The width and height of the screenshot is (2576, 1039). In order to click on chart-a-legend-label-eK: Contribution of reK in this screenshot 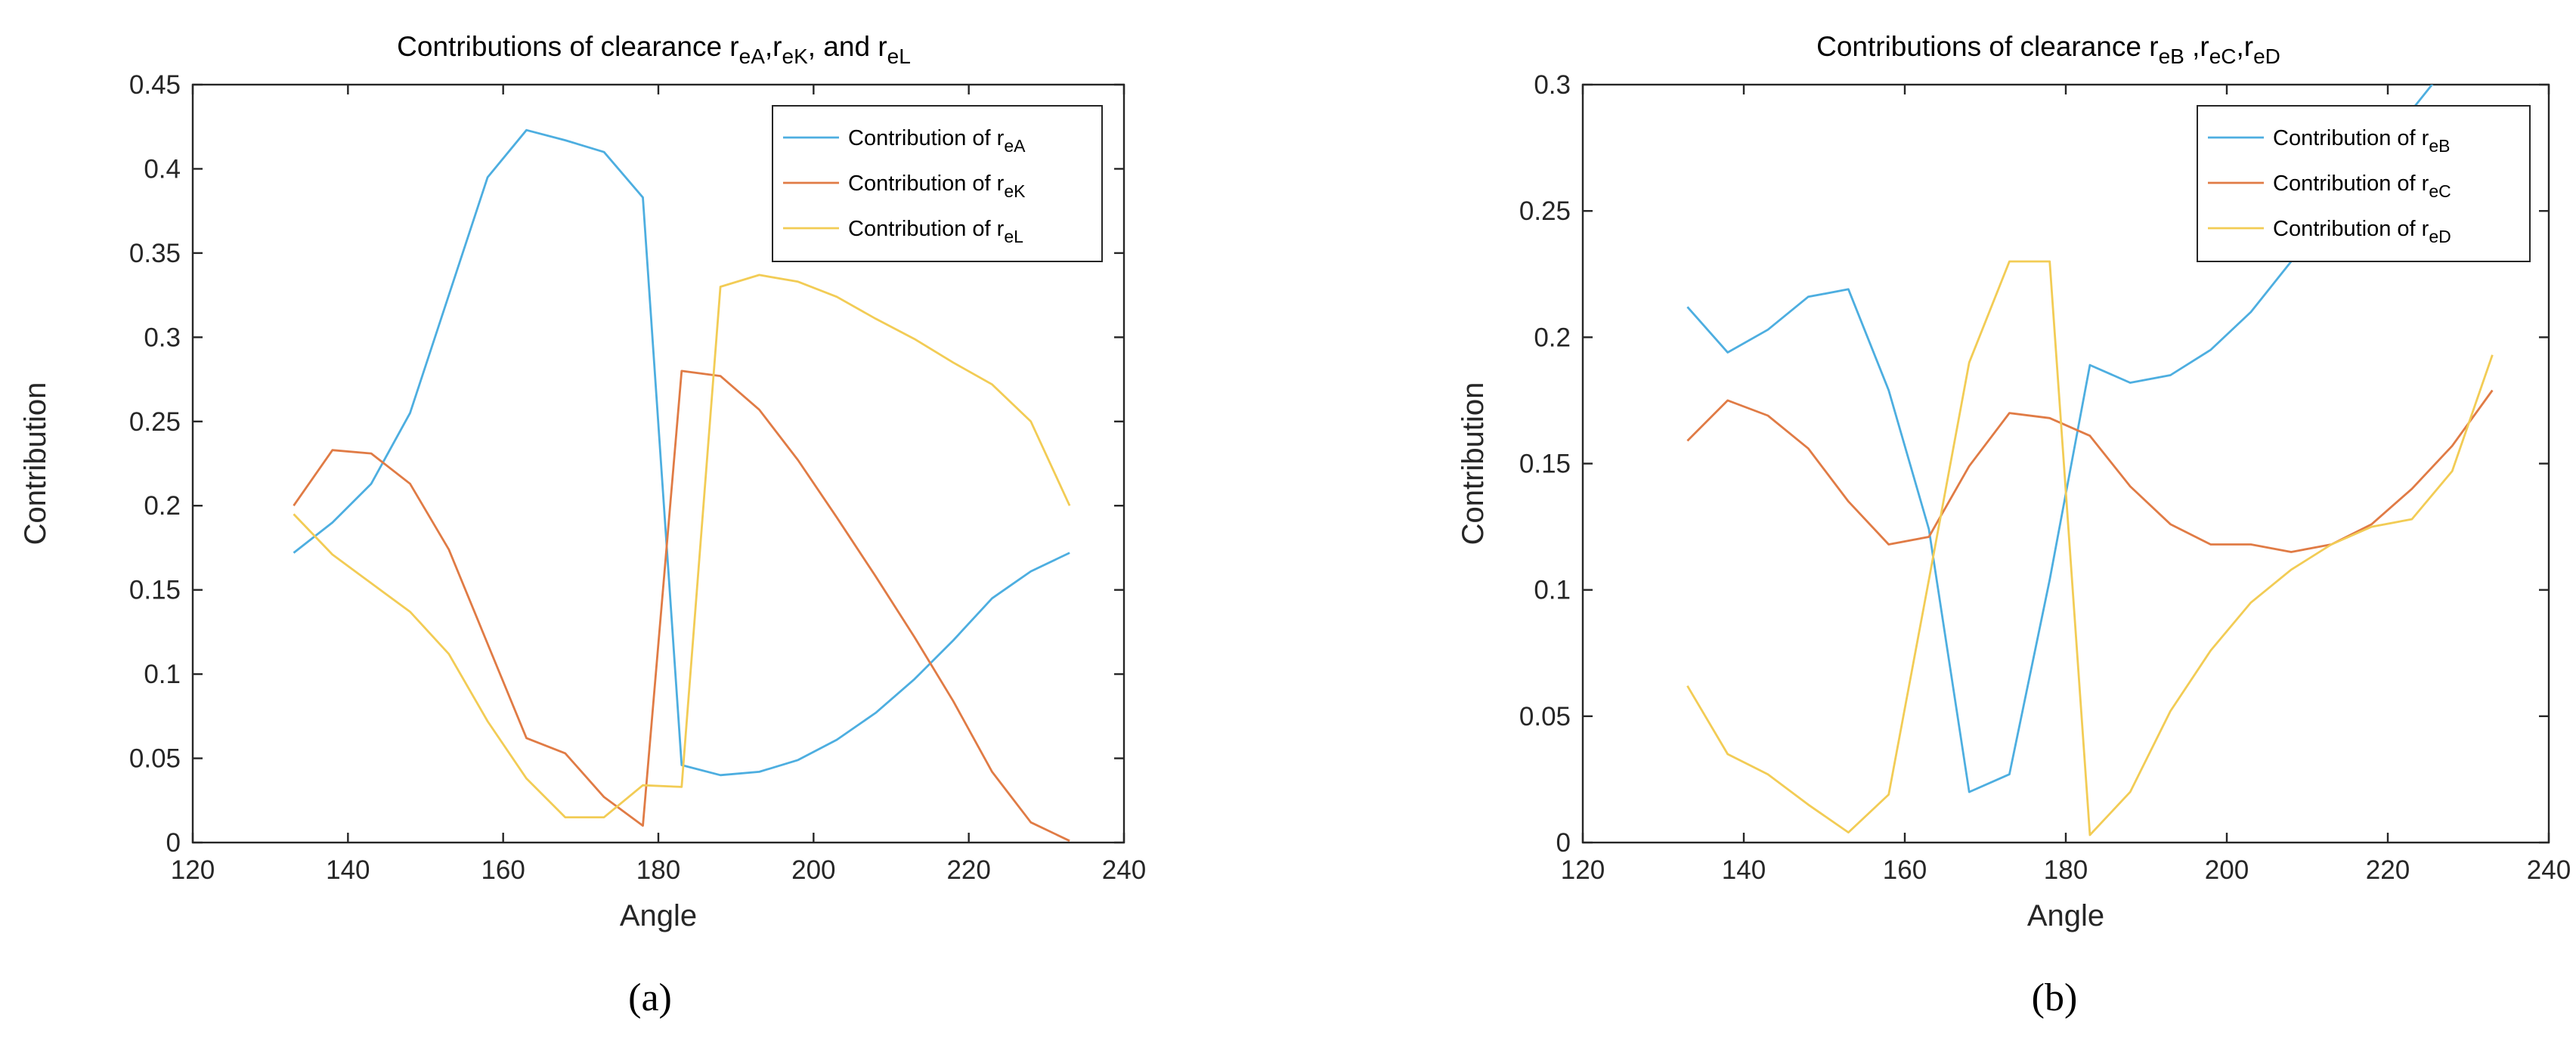, I will do `click(937, 186)`.